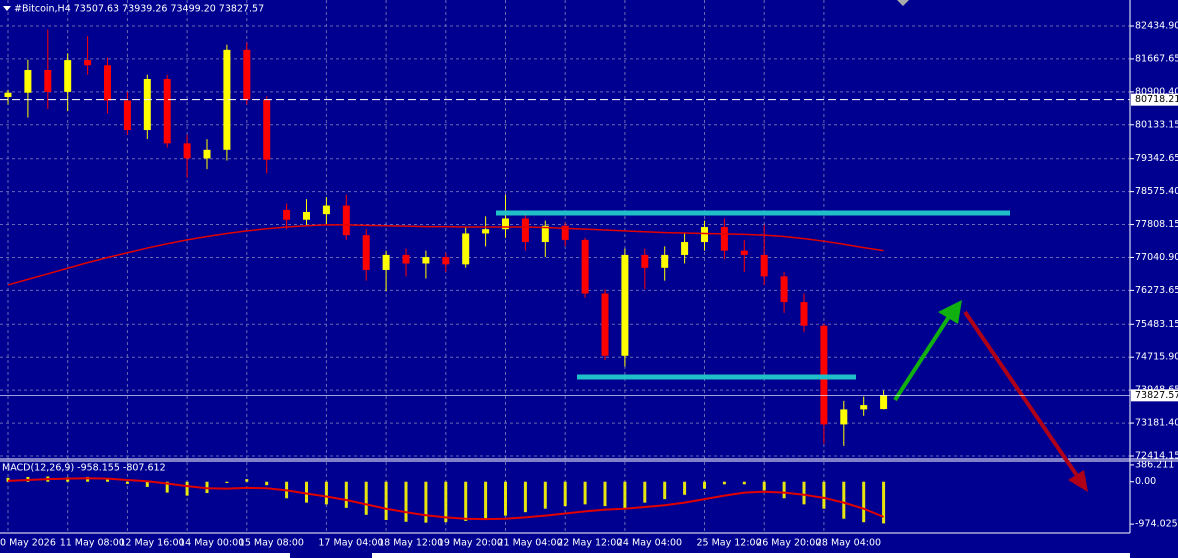  What do you see at coordinates (1145, 481) in the screenshot?
I see `y-tick-label: 0.00` at bounding box center [1145, 481].